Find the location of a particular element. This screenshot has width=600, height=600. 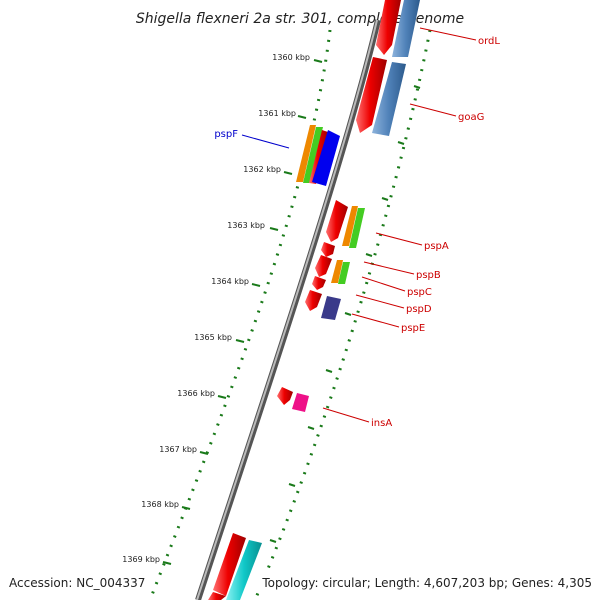

gene-label-pspF: pspF is located at coordinates (226, 134).